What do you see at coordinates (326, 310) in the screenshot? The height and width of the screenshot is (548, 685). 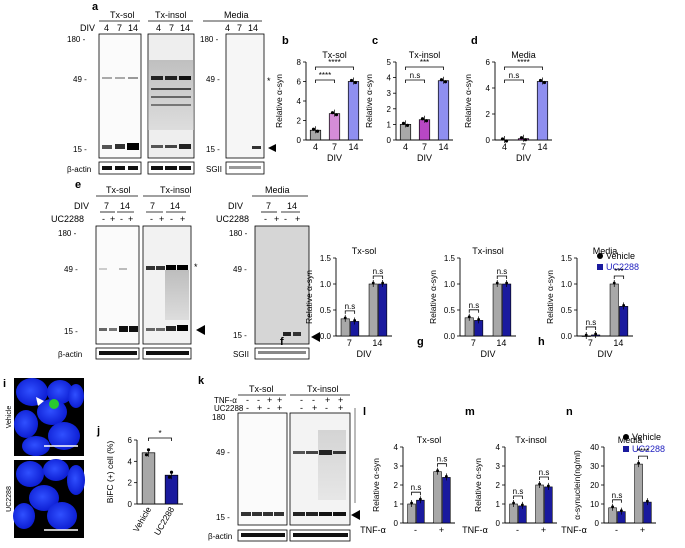 I see `y-tick-label: 0.5` at bounding box center [326, 310].